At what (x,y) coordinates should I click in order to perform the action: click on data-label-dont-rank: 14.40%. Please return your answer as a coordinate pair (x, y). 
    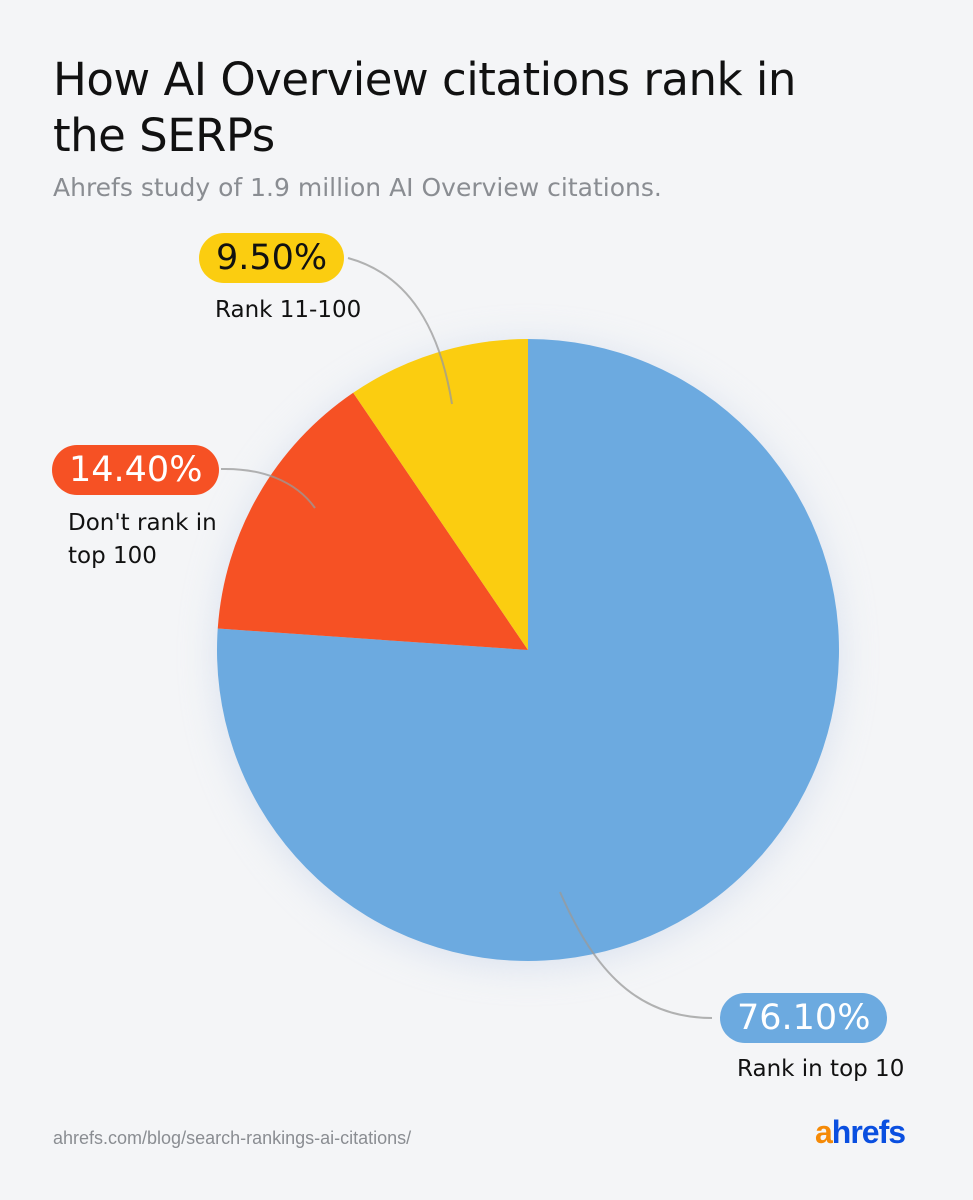
    Looking at the image, I should click on (136, 470).